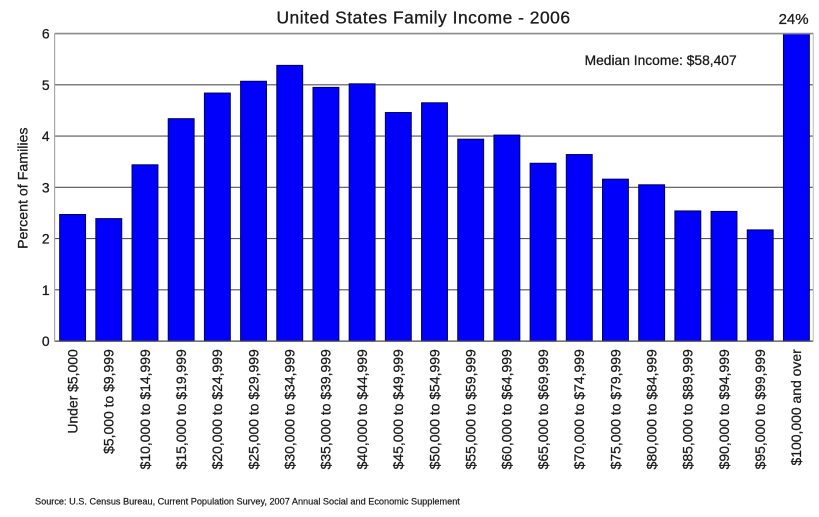 This screenshot has width=819, height=517. Describe the element at coordinates (434, 409) in the screenshot. I see `svg-text: $50,000 to $54,999` at that location.